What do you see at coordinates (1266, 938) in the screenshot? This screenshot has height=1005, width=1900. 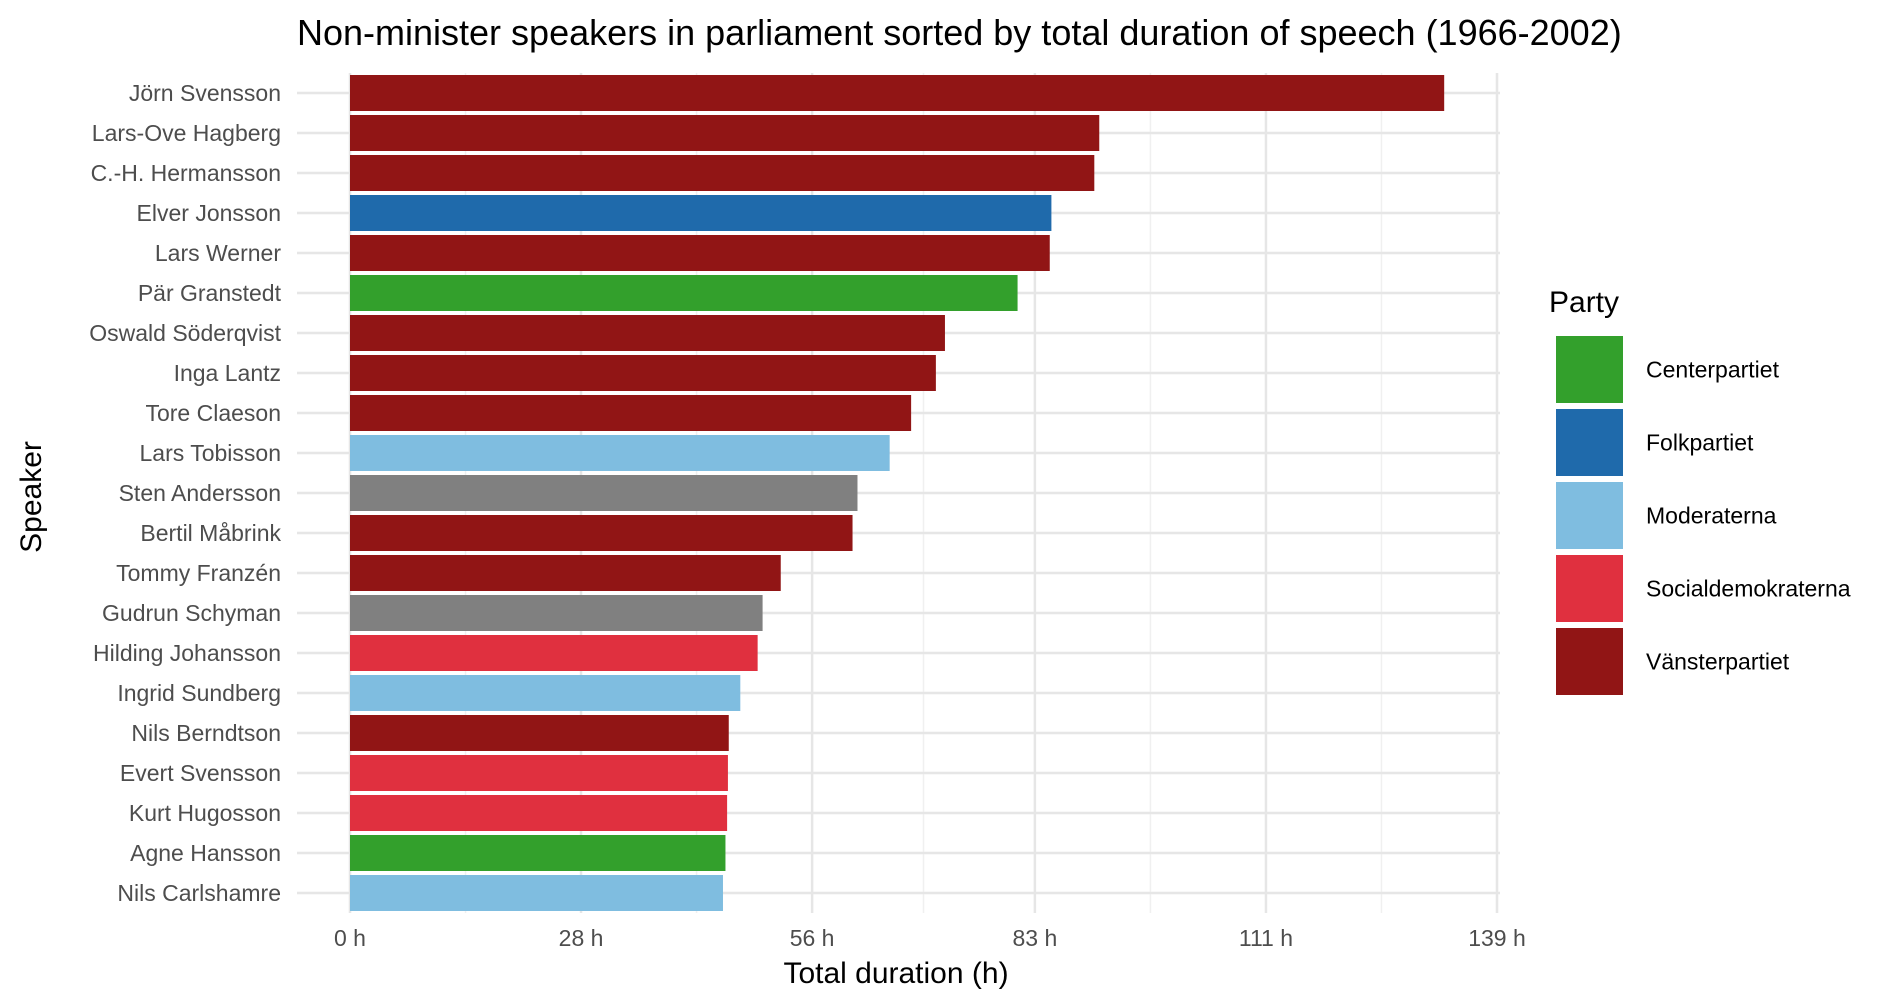 I see `x-tick-label: 111 h` at bounding box center [1266, 938].